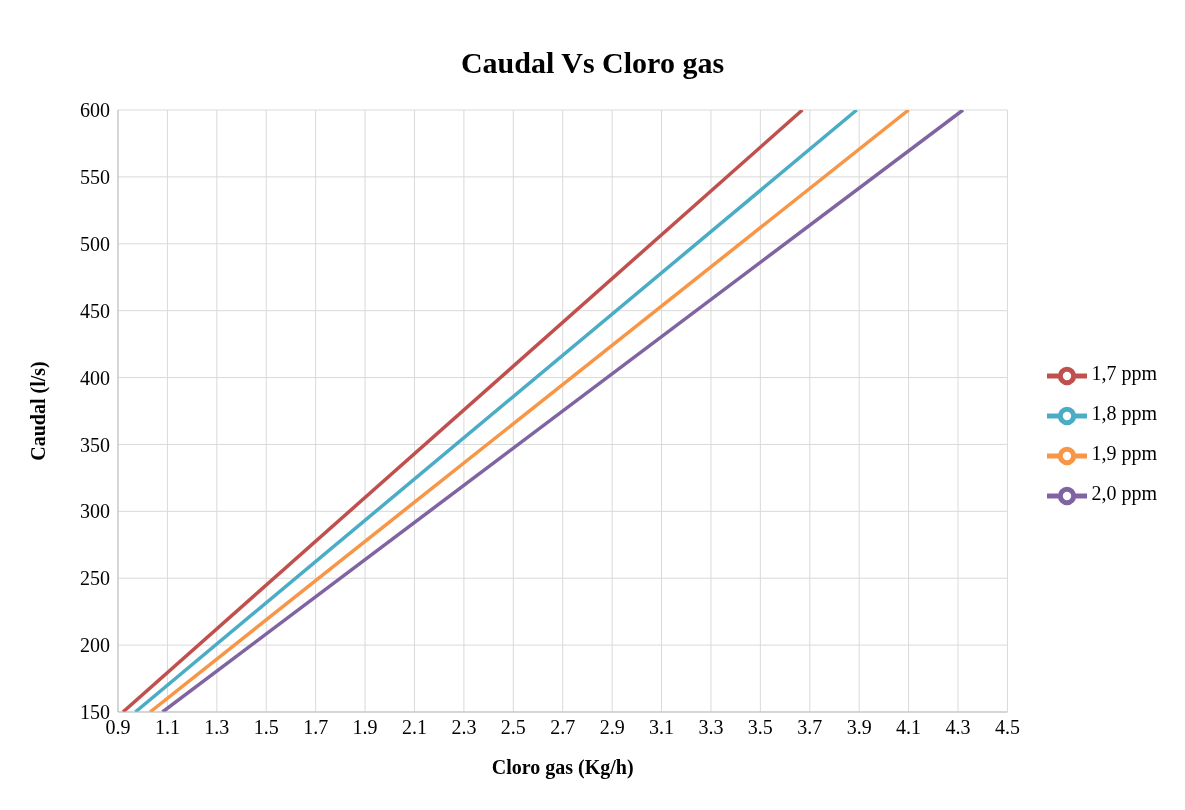  I want to click on legend-label: 1,8 ppm, so click(1124, 412).